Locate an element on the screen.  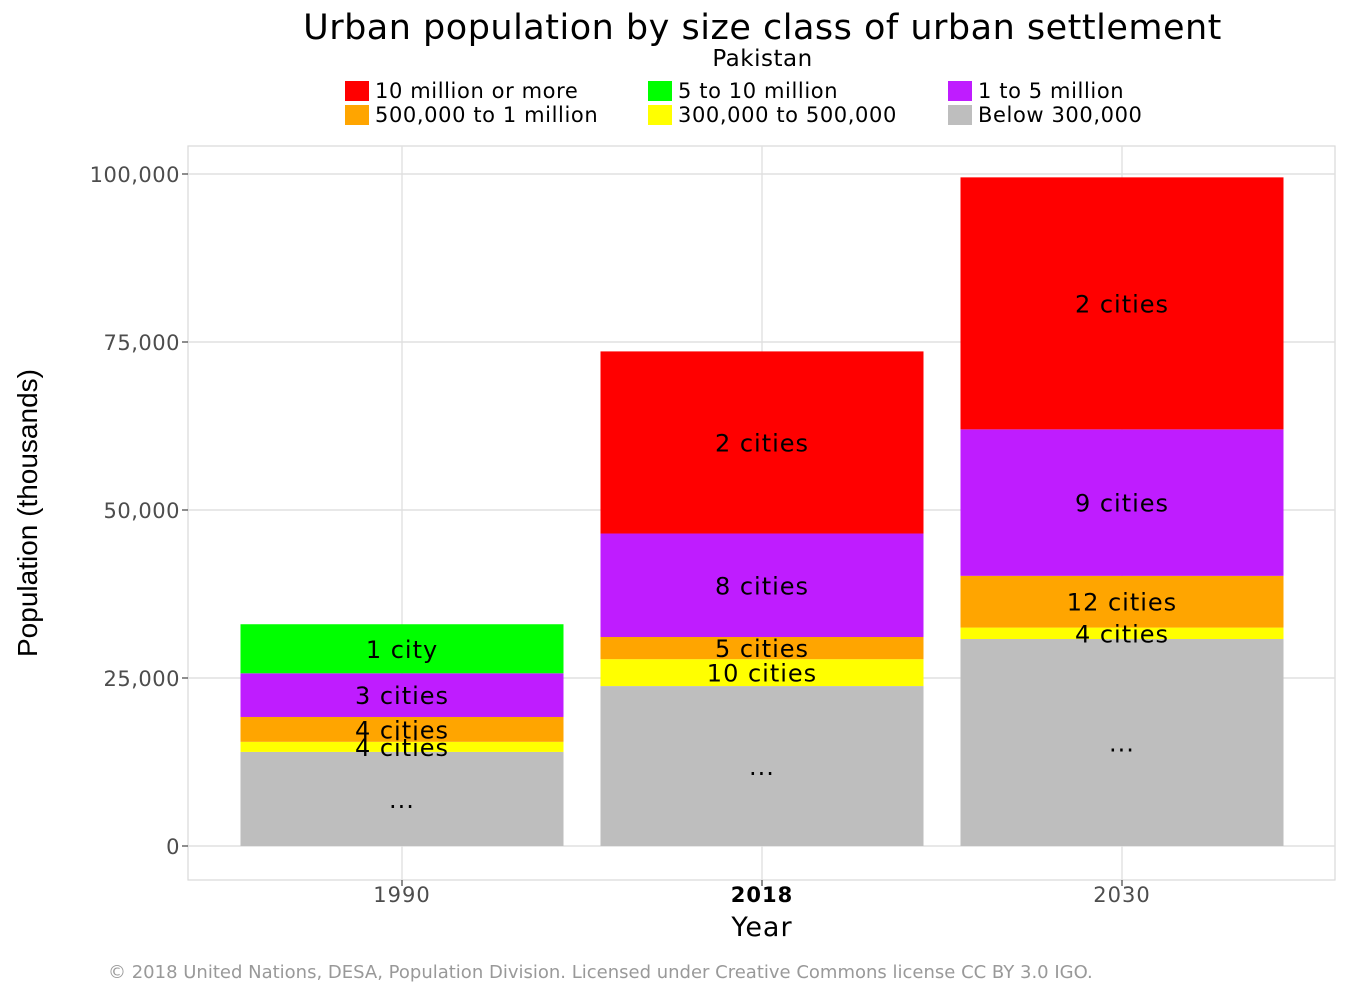
bar-label-2018-500-000-to-1-million: 5 cities is located at coordinates (762, 649).